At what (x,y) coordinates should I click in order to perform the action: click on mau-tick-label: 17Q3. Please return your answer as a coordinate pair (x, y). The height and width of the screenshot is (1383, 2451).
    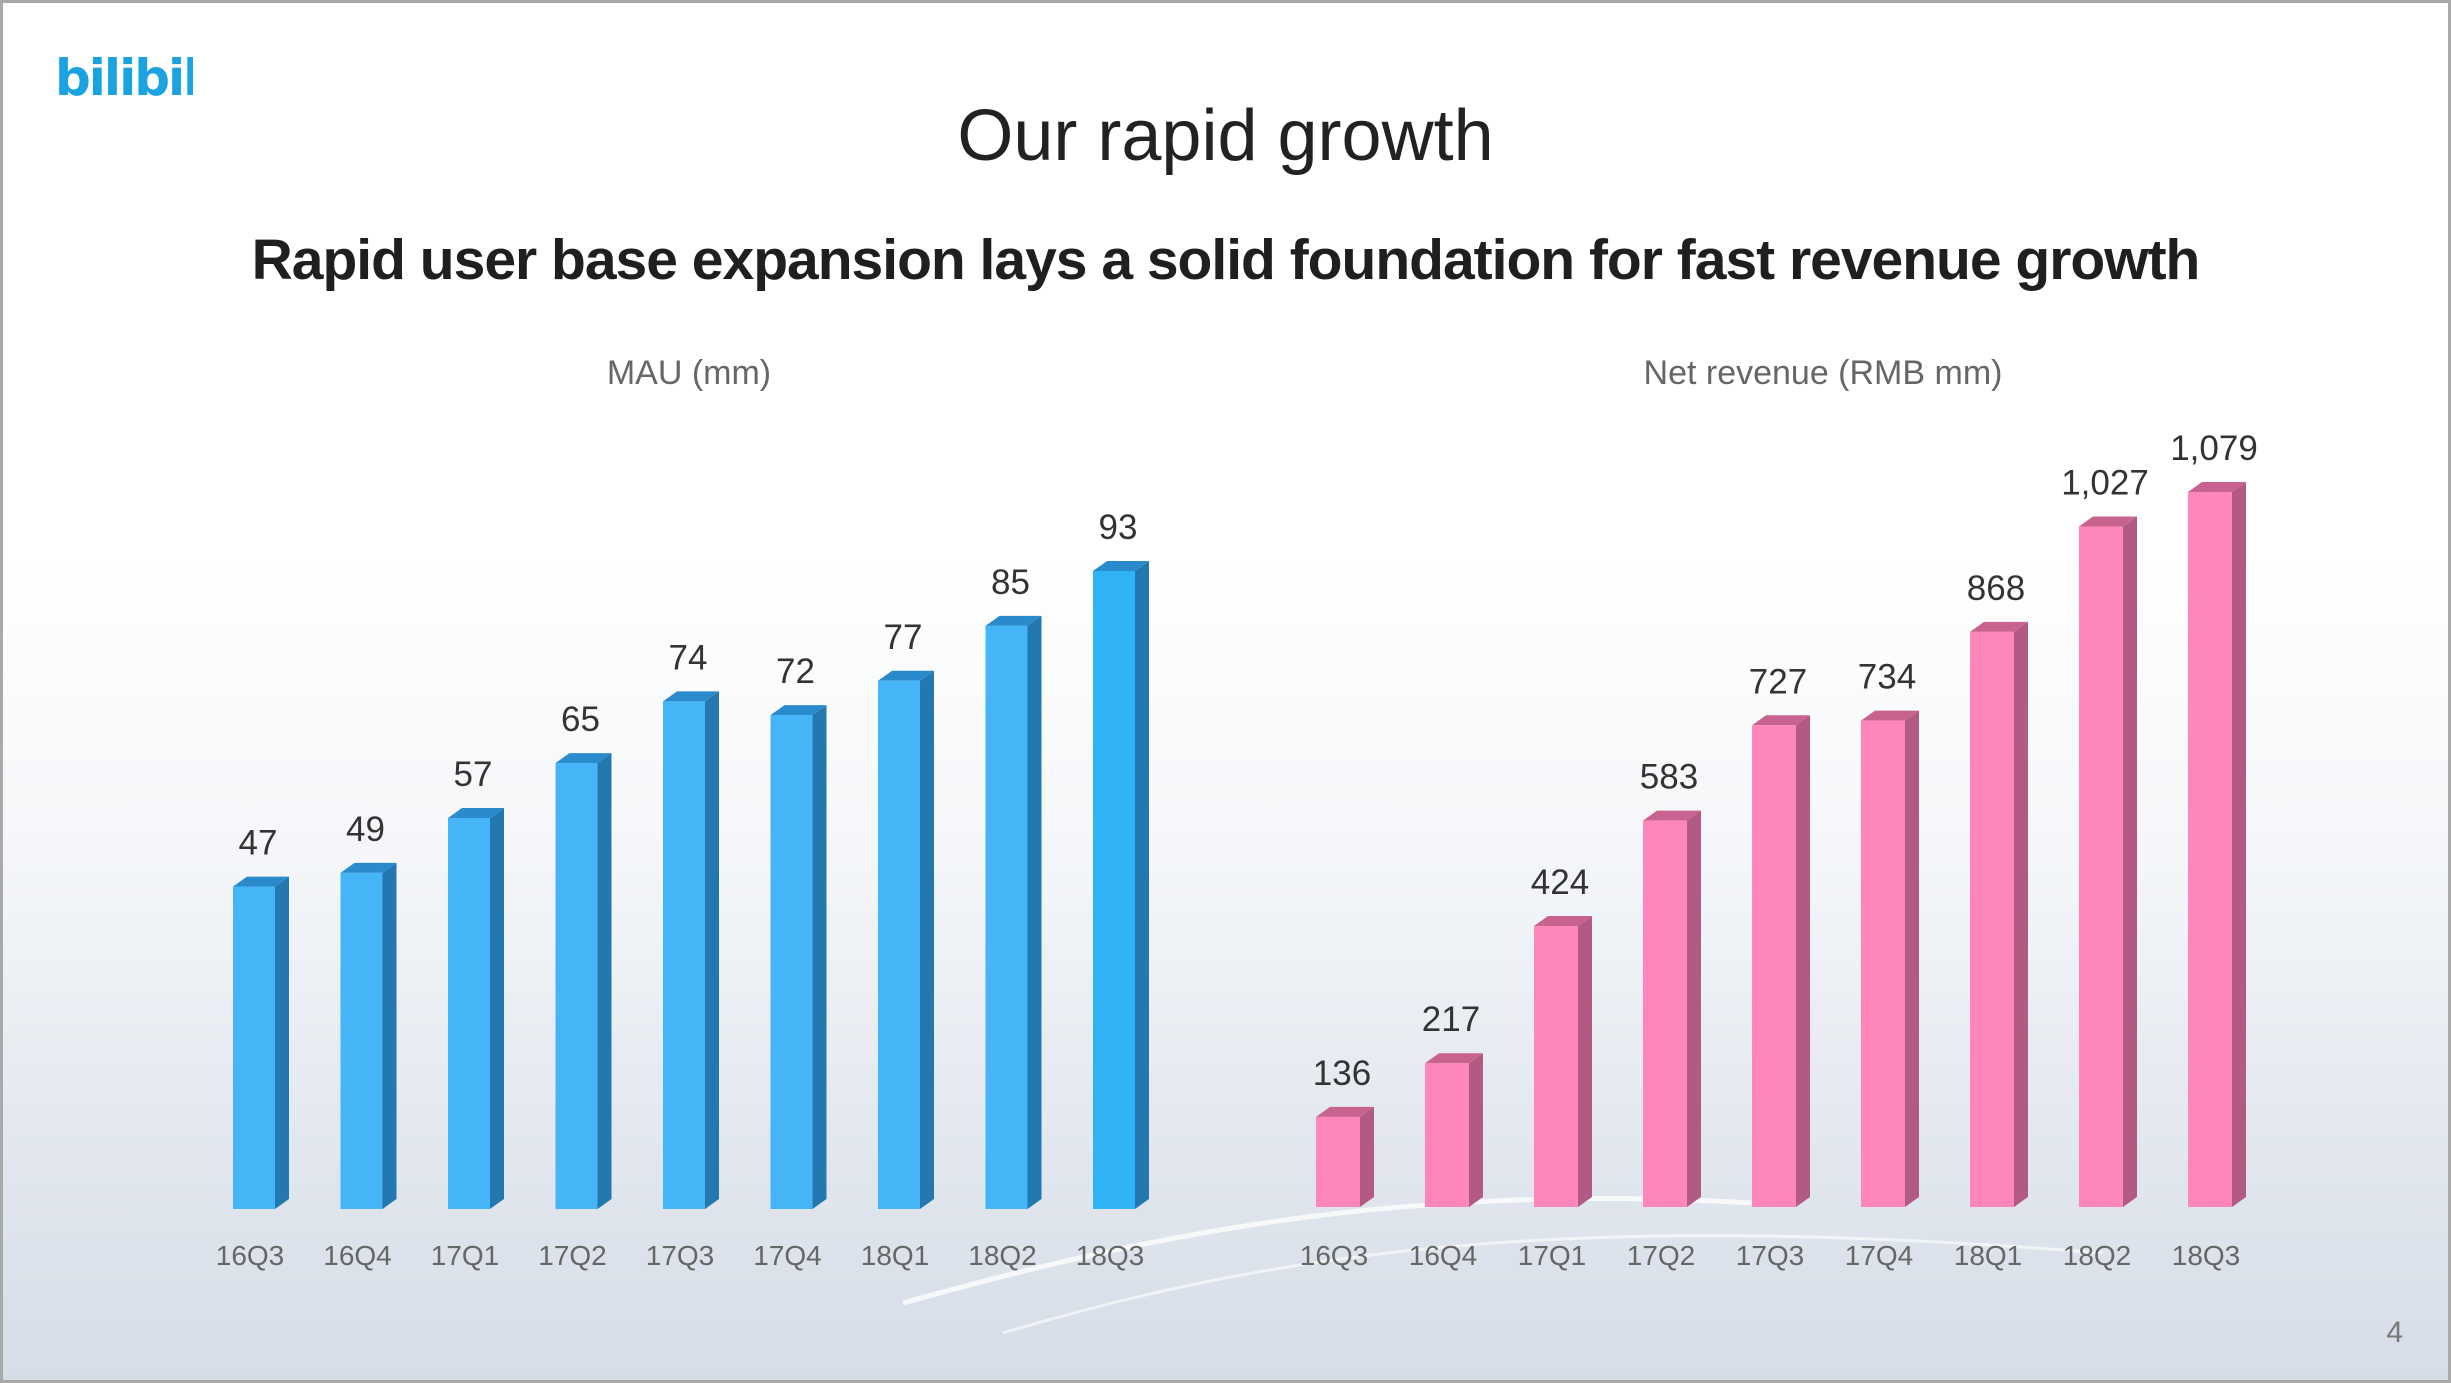
    Looking at the image, I should click on (680, 1255).